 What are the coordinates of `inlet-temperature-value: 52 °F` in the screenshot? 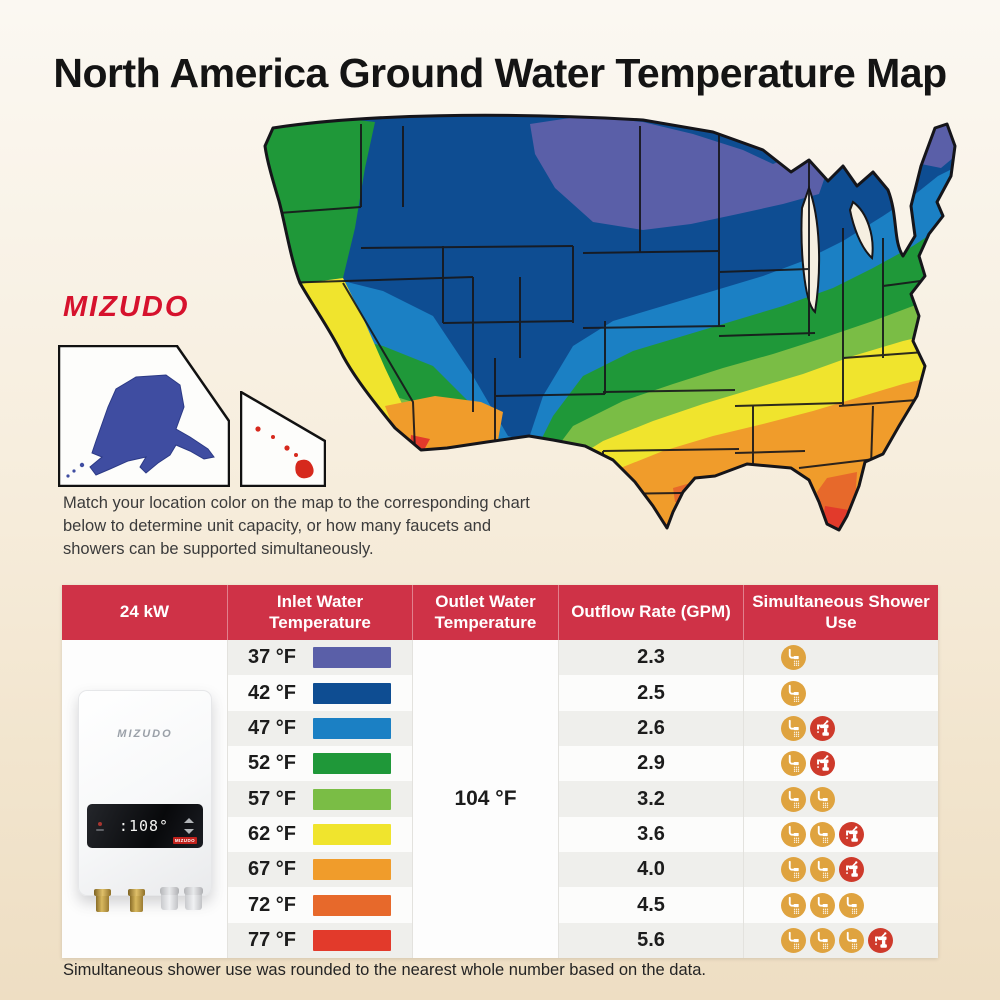 It's located at (272, 763).